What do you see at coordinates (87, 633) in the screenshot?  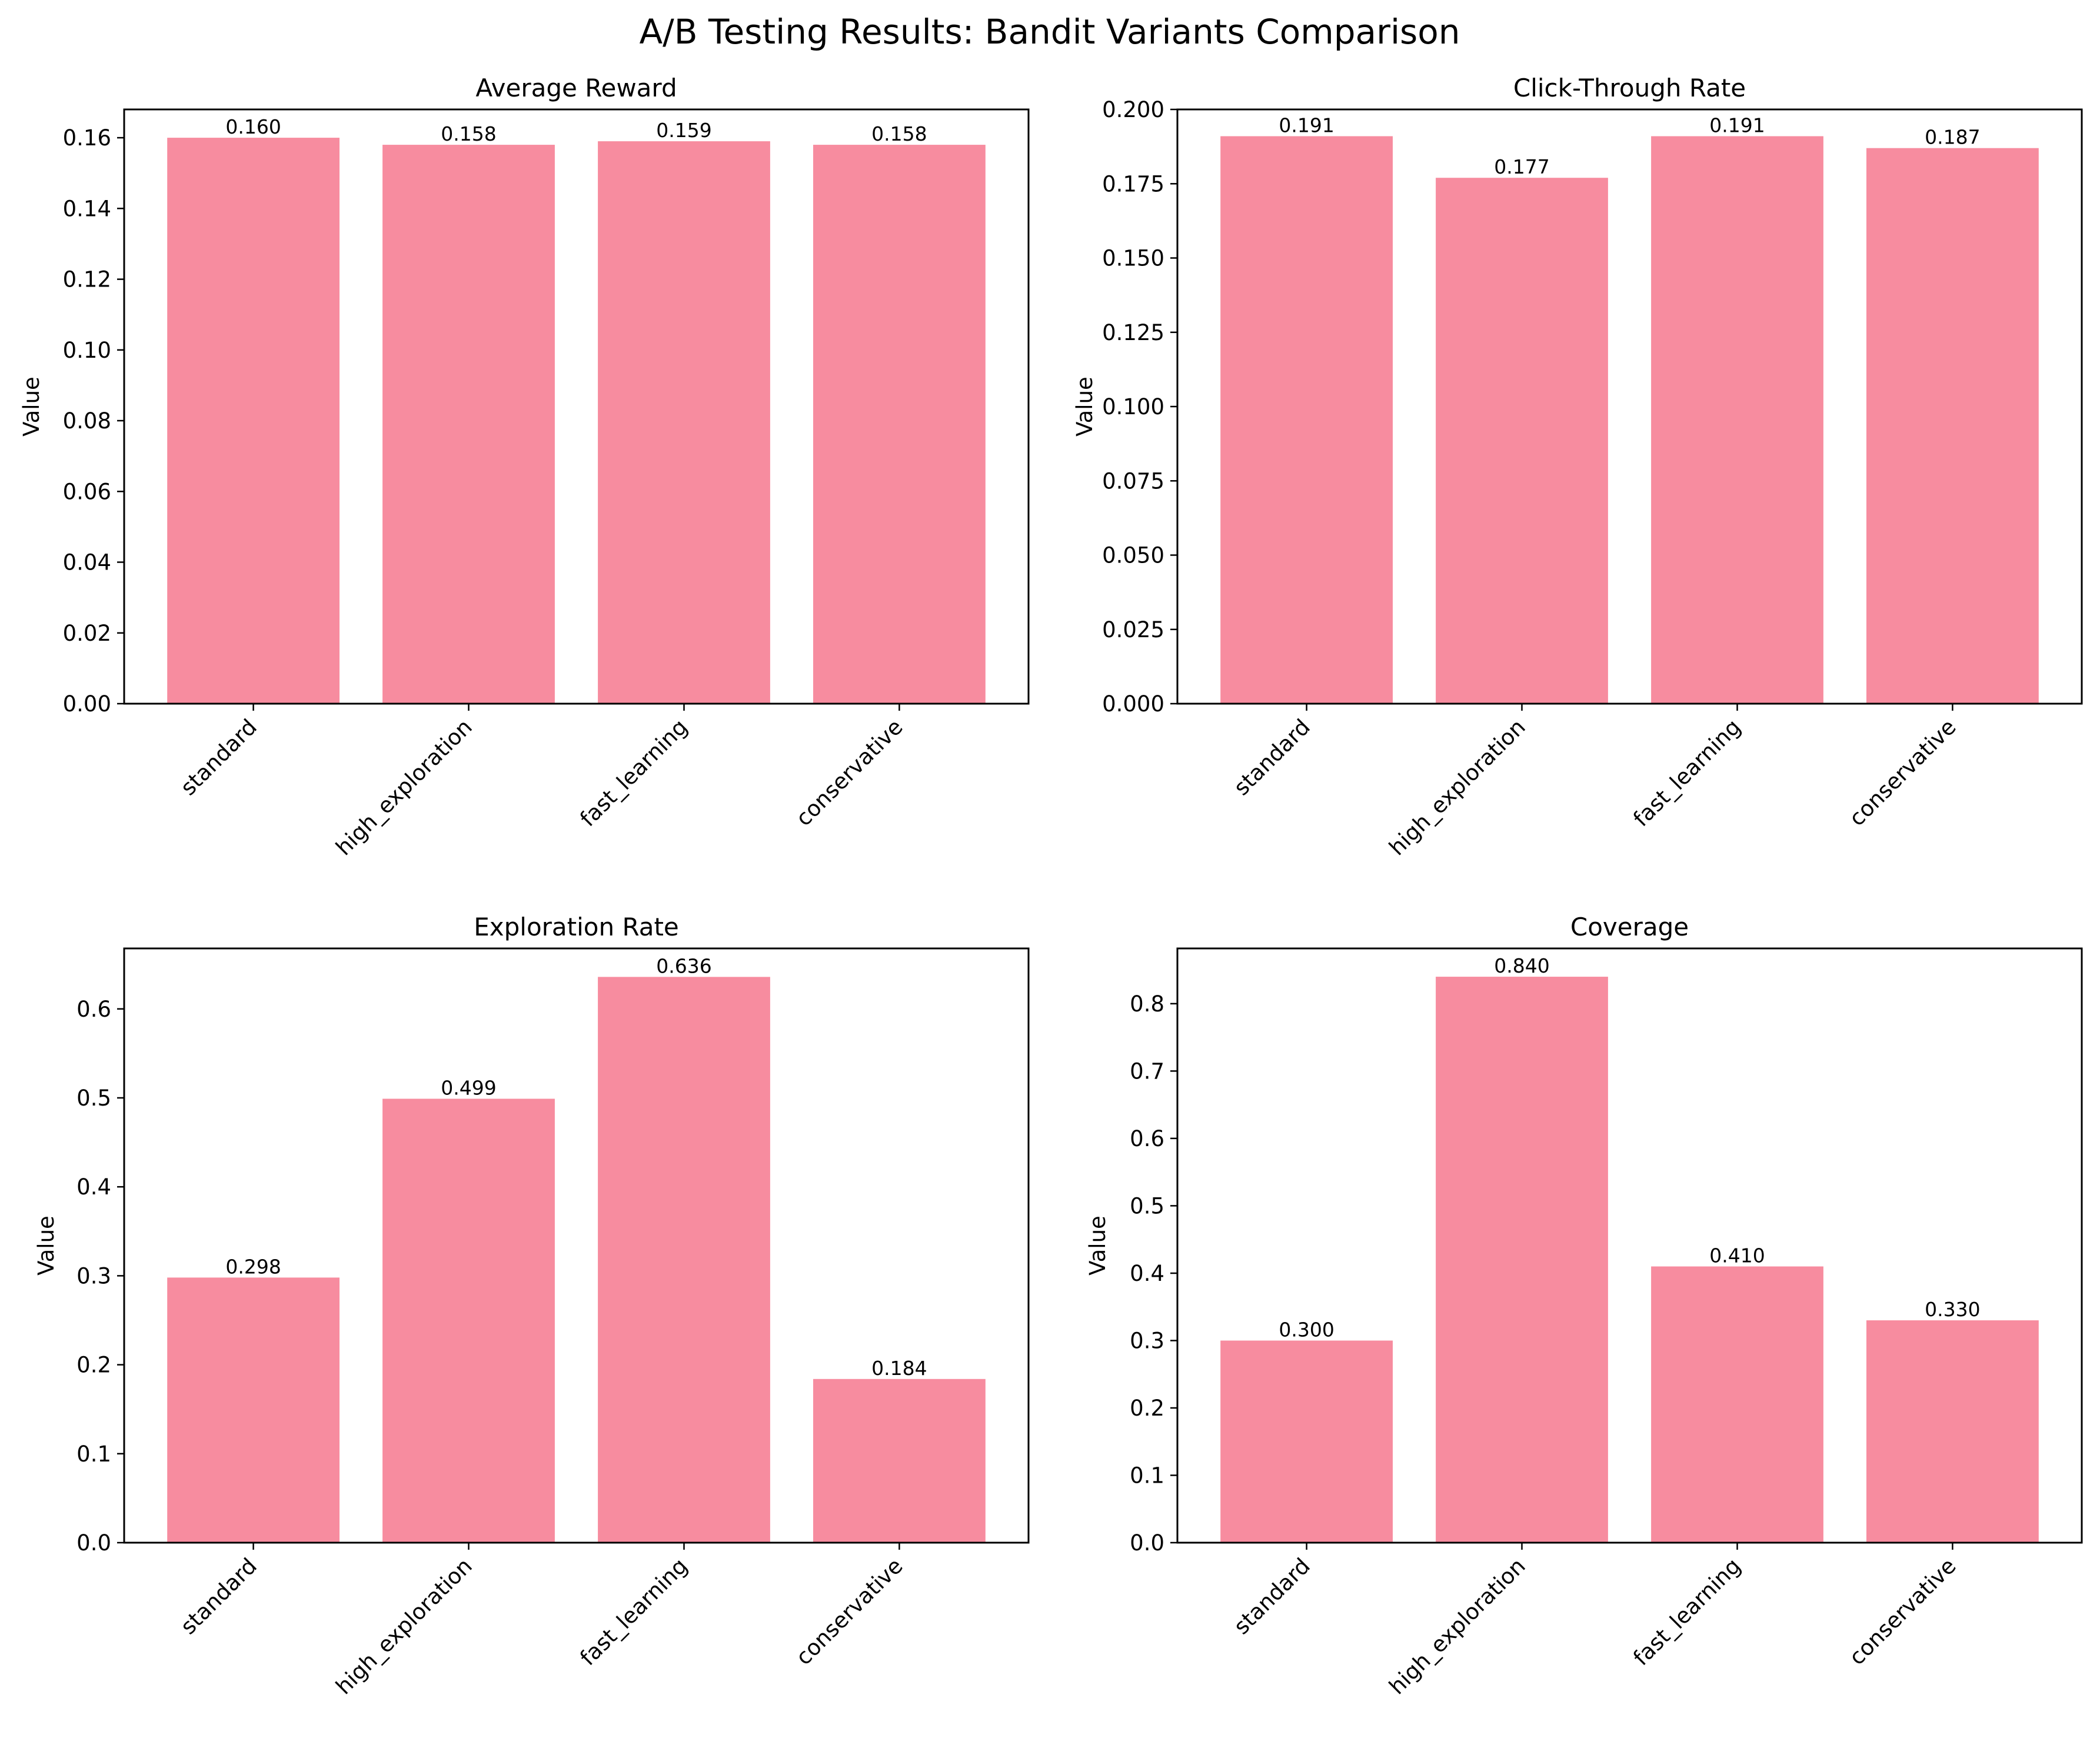 I see `y-tick-label: 0.02` at bounding box center [87, 633].